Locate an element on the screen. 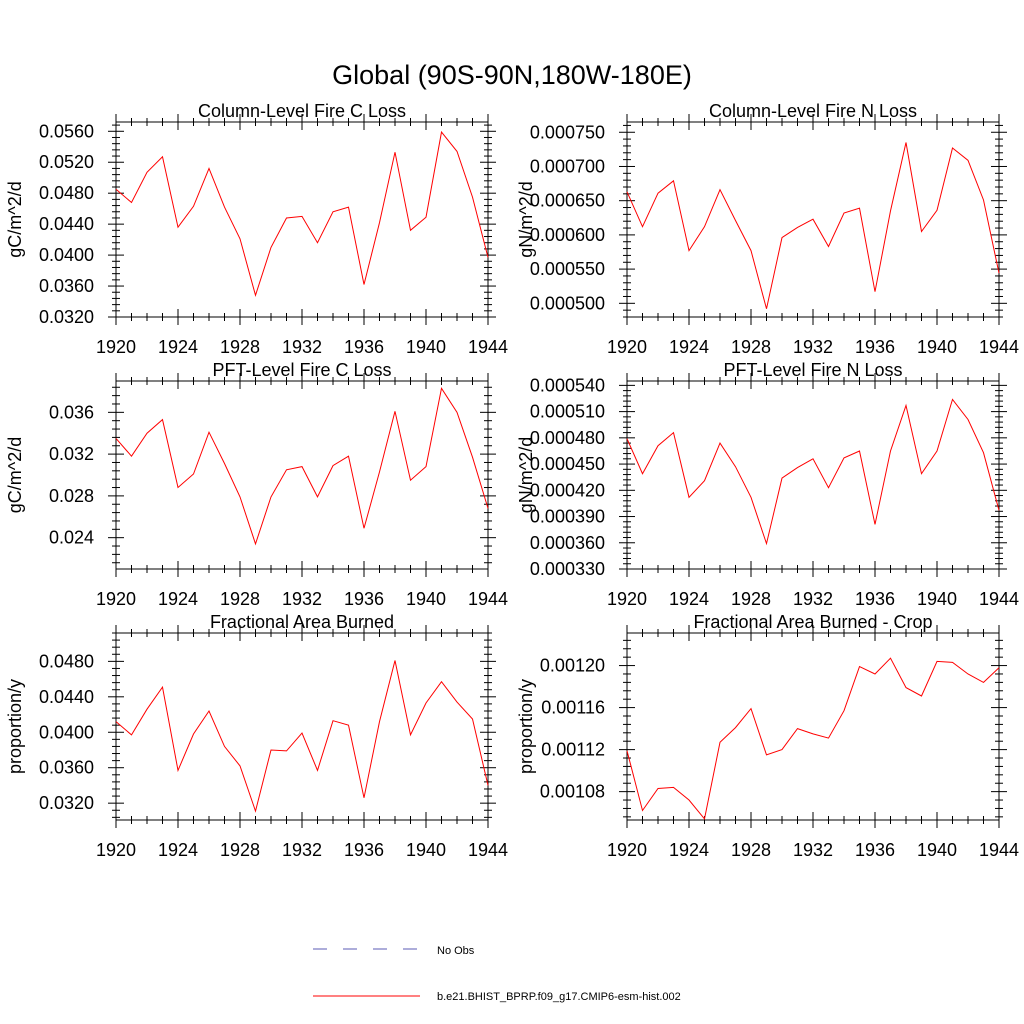 The width and height of the screenshot is (1024, 1024). y-tick-label: 0.0560 is located at coordinates (66, 131).